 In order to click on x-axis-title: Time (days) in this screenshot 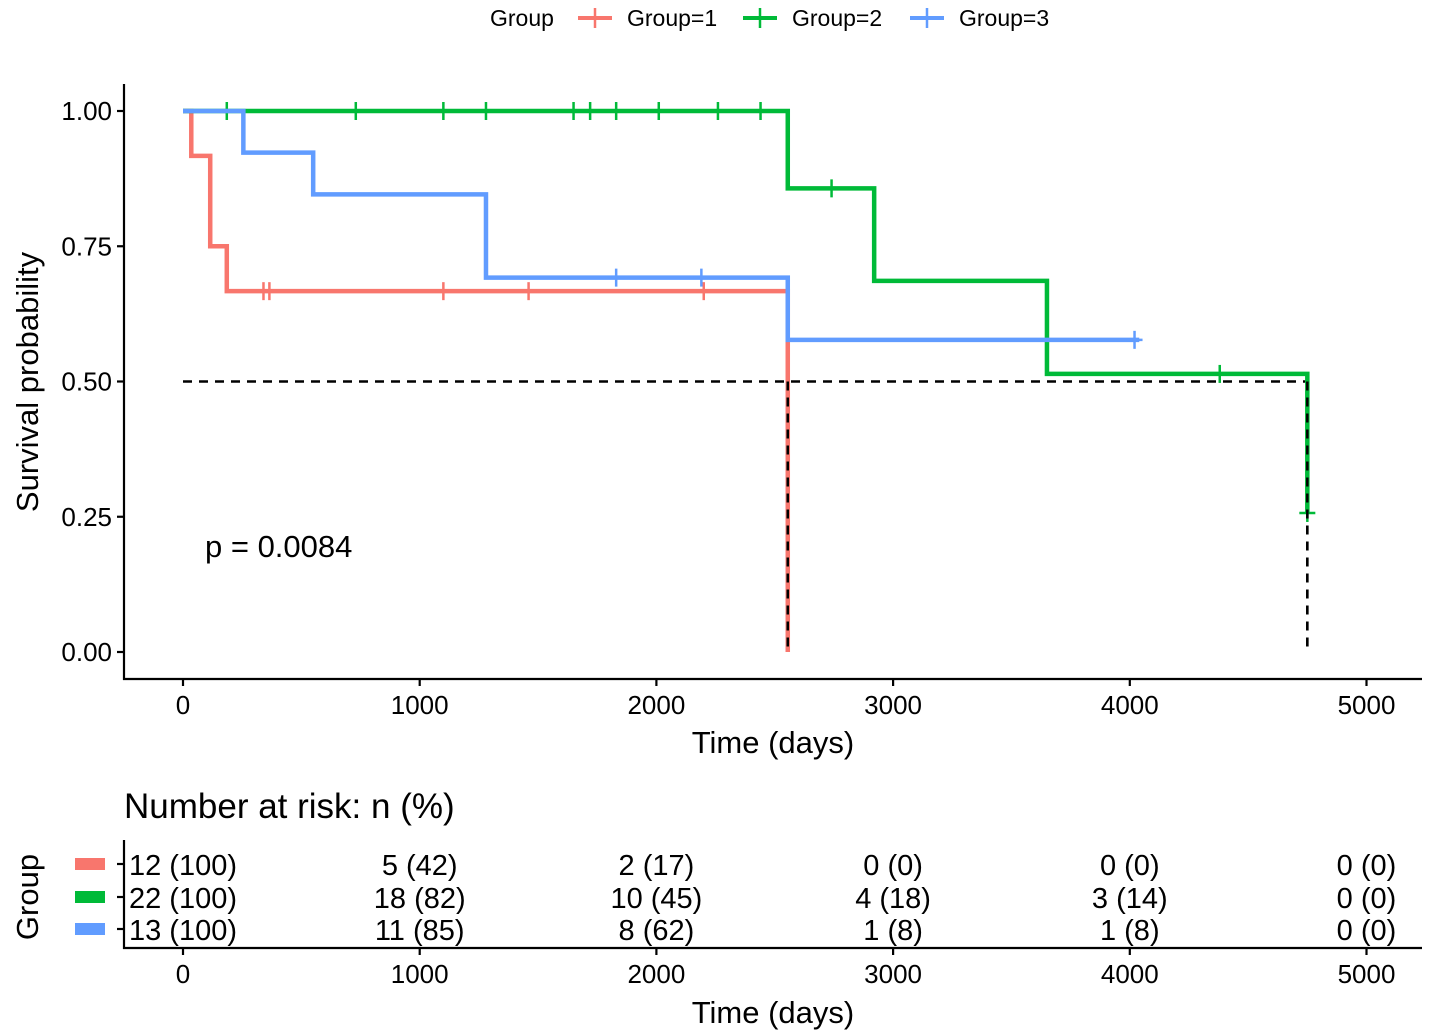, I will do `click(773, 742)`.